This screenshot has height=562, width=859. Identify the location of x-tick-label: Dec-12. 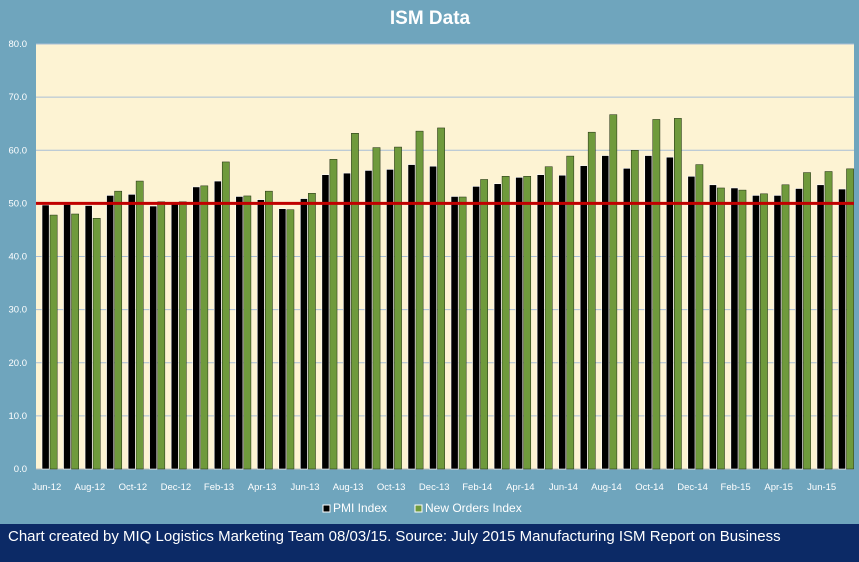
(176, 487).